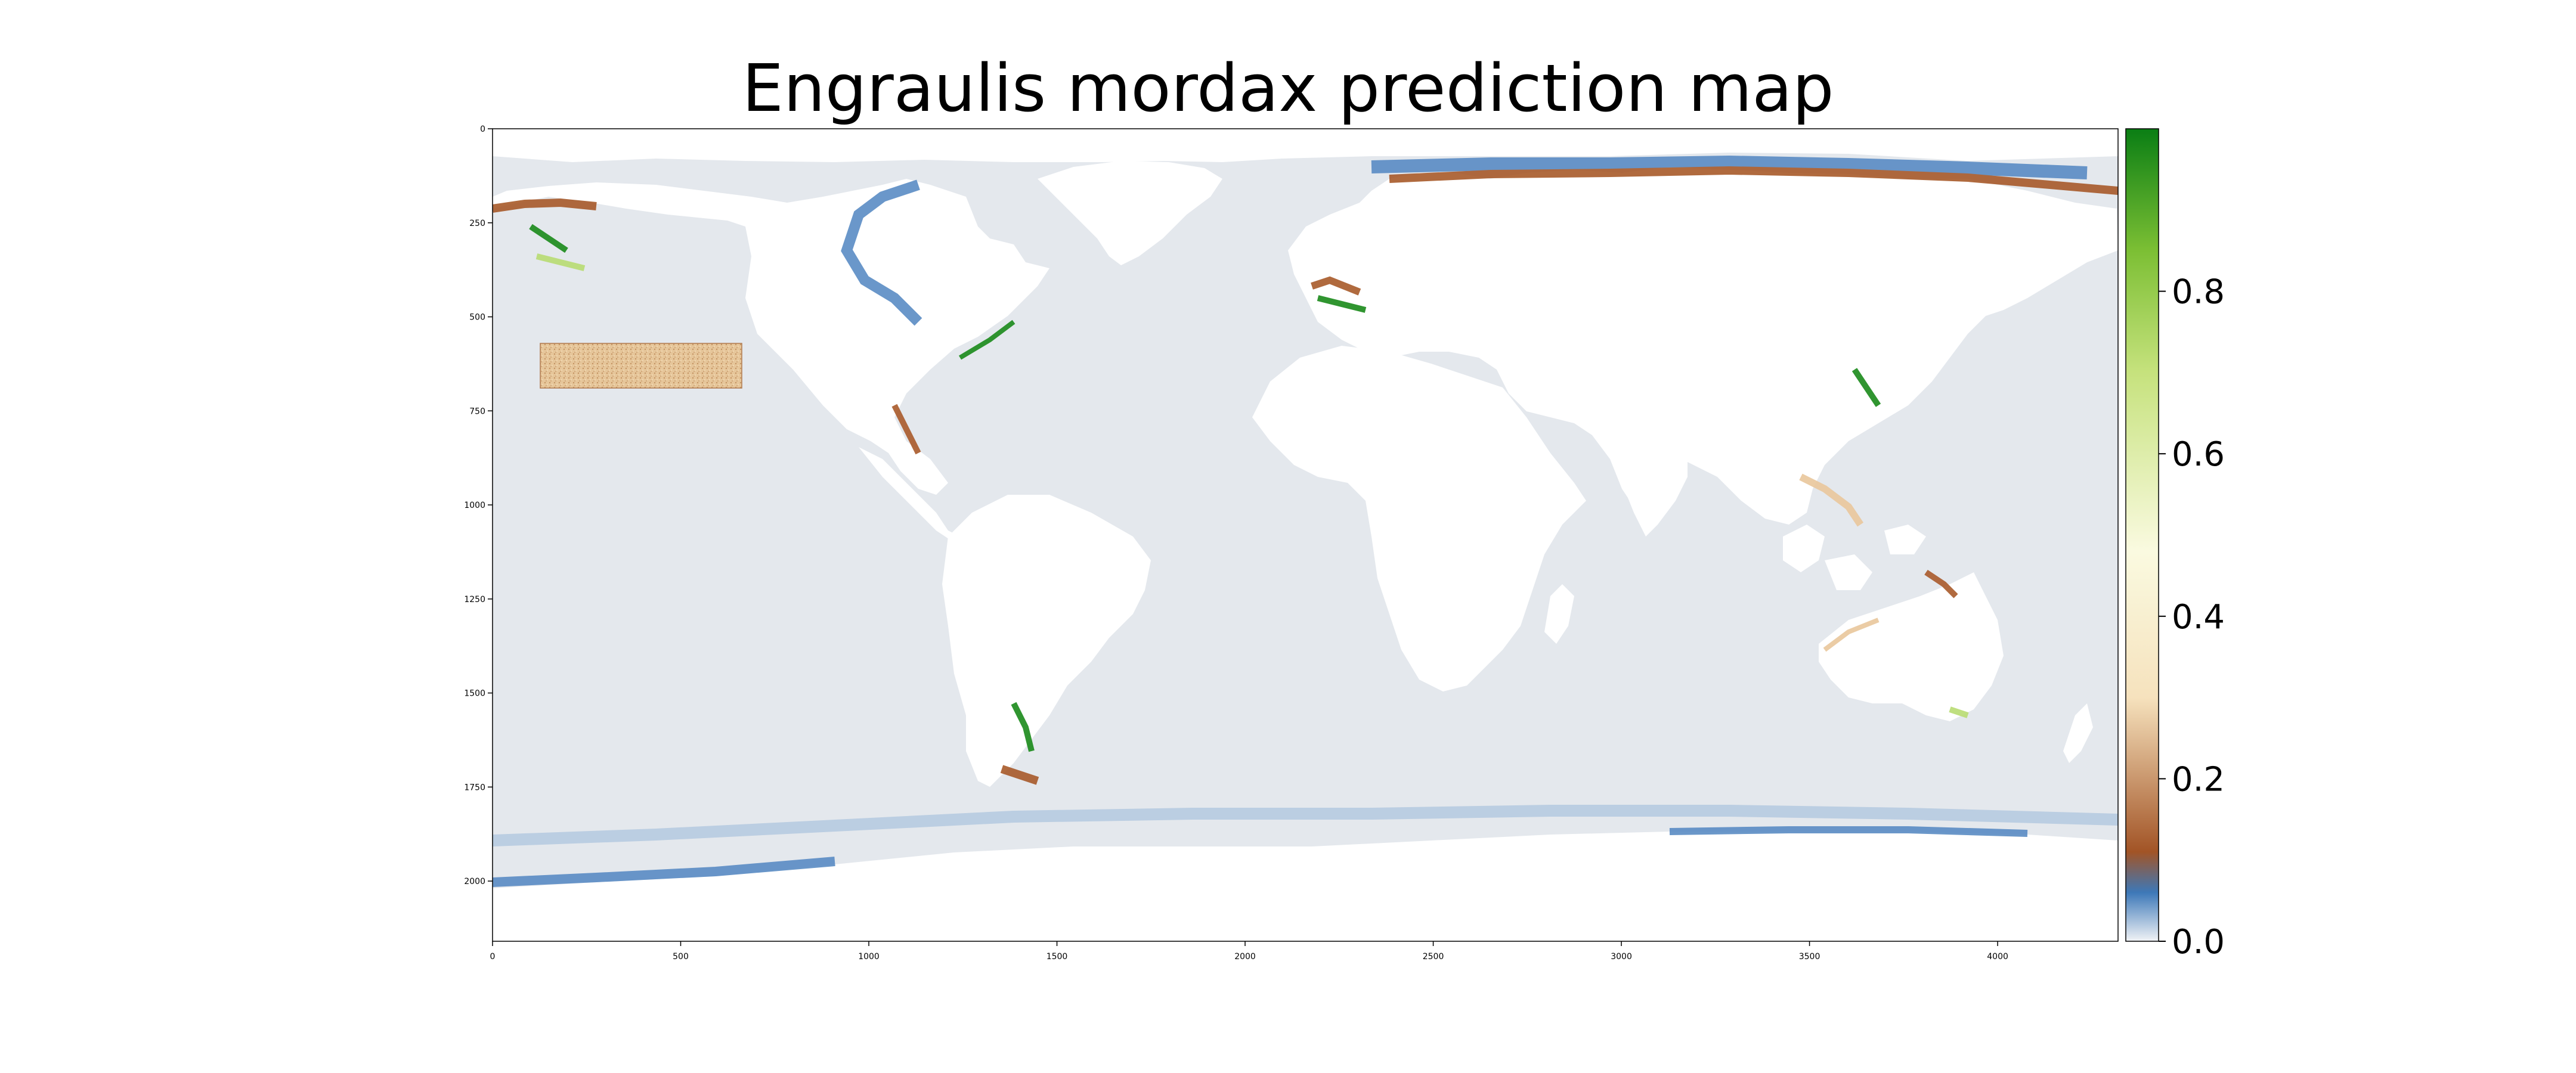  Describe the element at coordinates (1621, 957) in the screenshot. I see `x-tick-label: 3000` at that location.